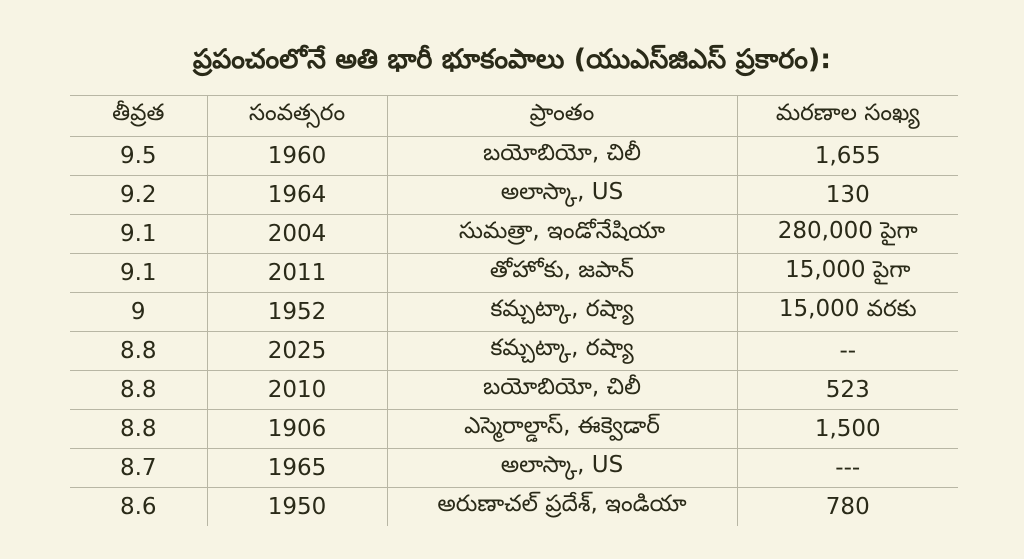 The height and width of the screenshot is (559, 1024). I want to click on table-row: 9.1 2004 సుమత్రా, ఇండోనేషియా 280,000 పైగా, so click(514, 234).